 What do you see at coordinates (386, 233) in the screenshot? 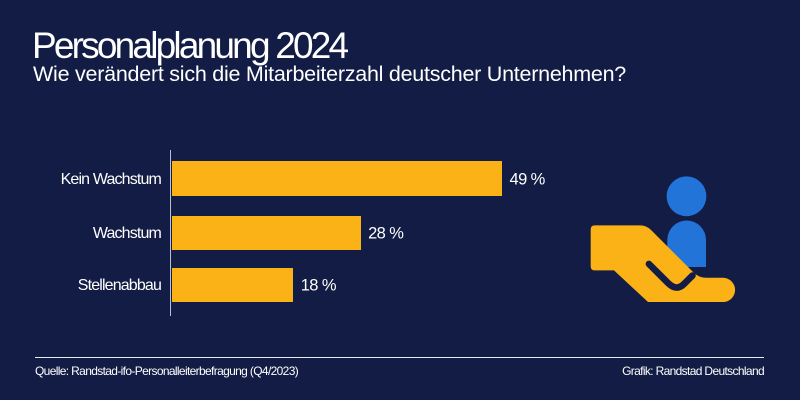
I see `value-label: 28 %` at bounding box center [386, 233].